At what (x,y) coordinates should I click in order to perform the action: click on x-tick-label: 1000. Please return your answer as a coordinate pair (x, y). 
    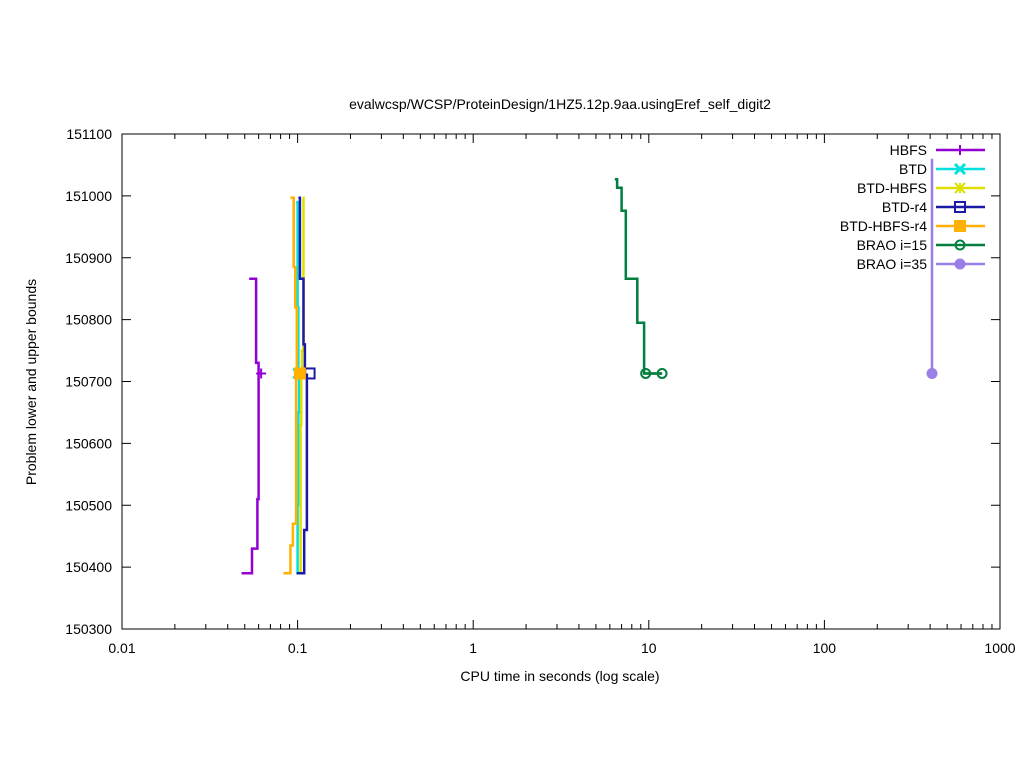
    Looking at the image, I should click on (999, 648).